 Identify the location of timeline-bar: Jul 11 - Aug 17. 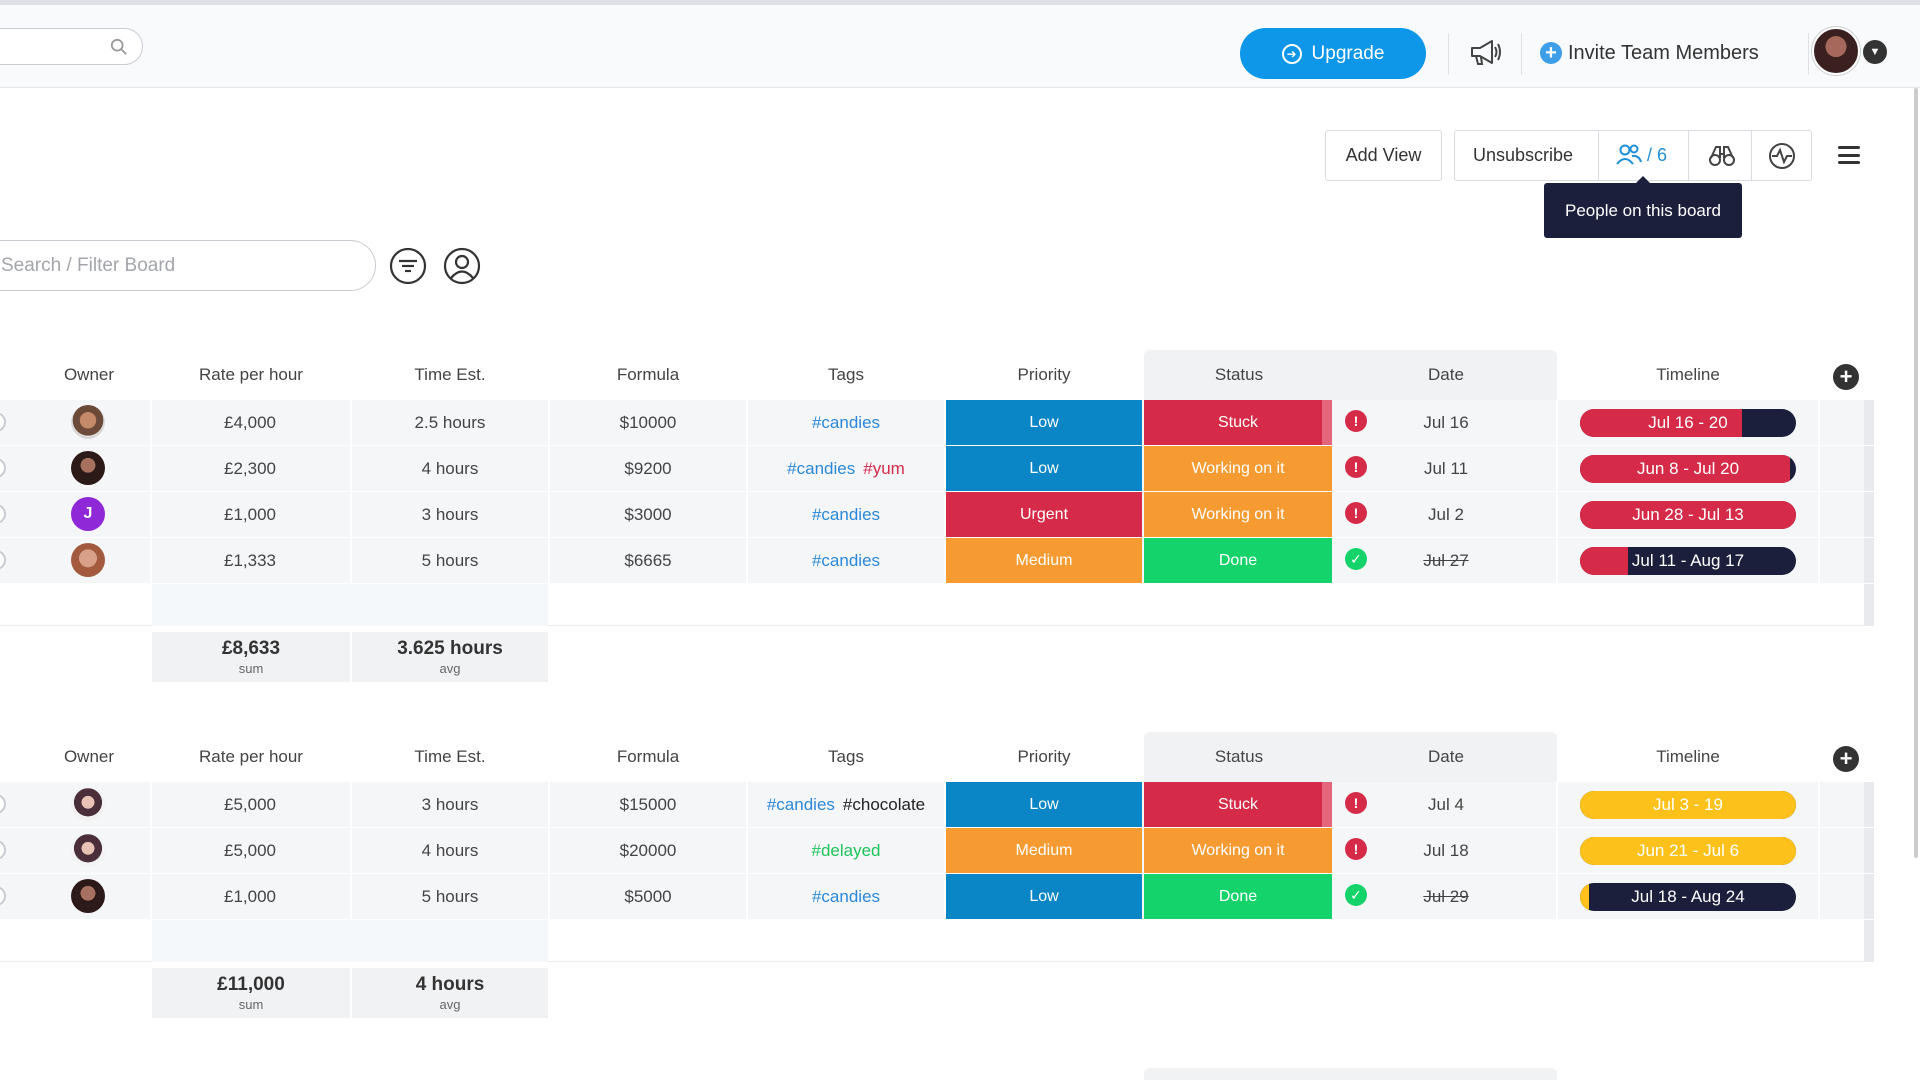
(1688, 561).